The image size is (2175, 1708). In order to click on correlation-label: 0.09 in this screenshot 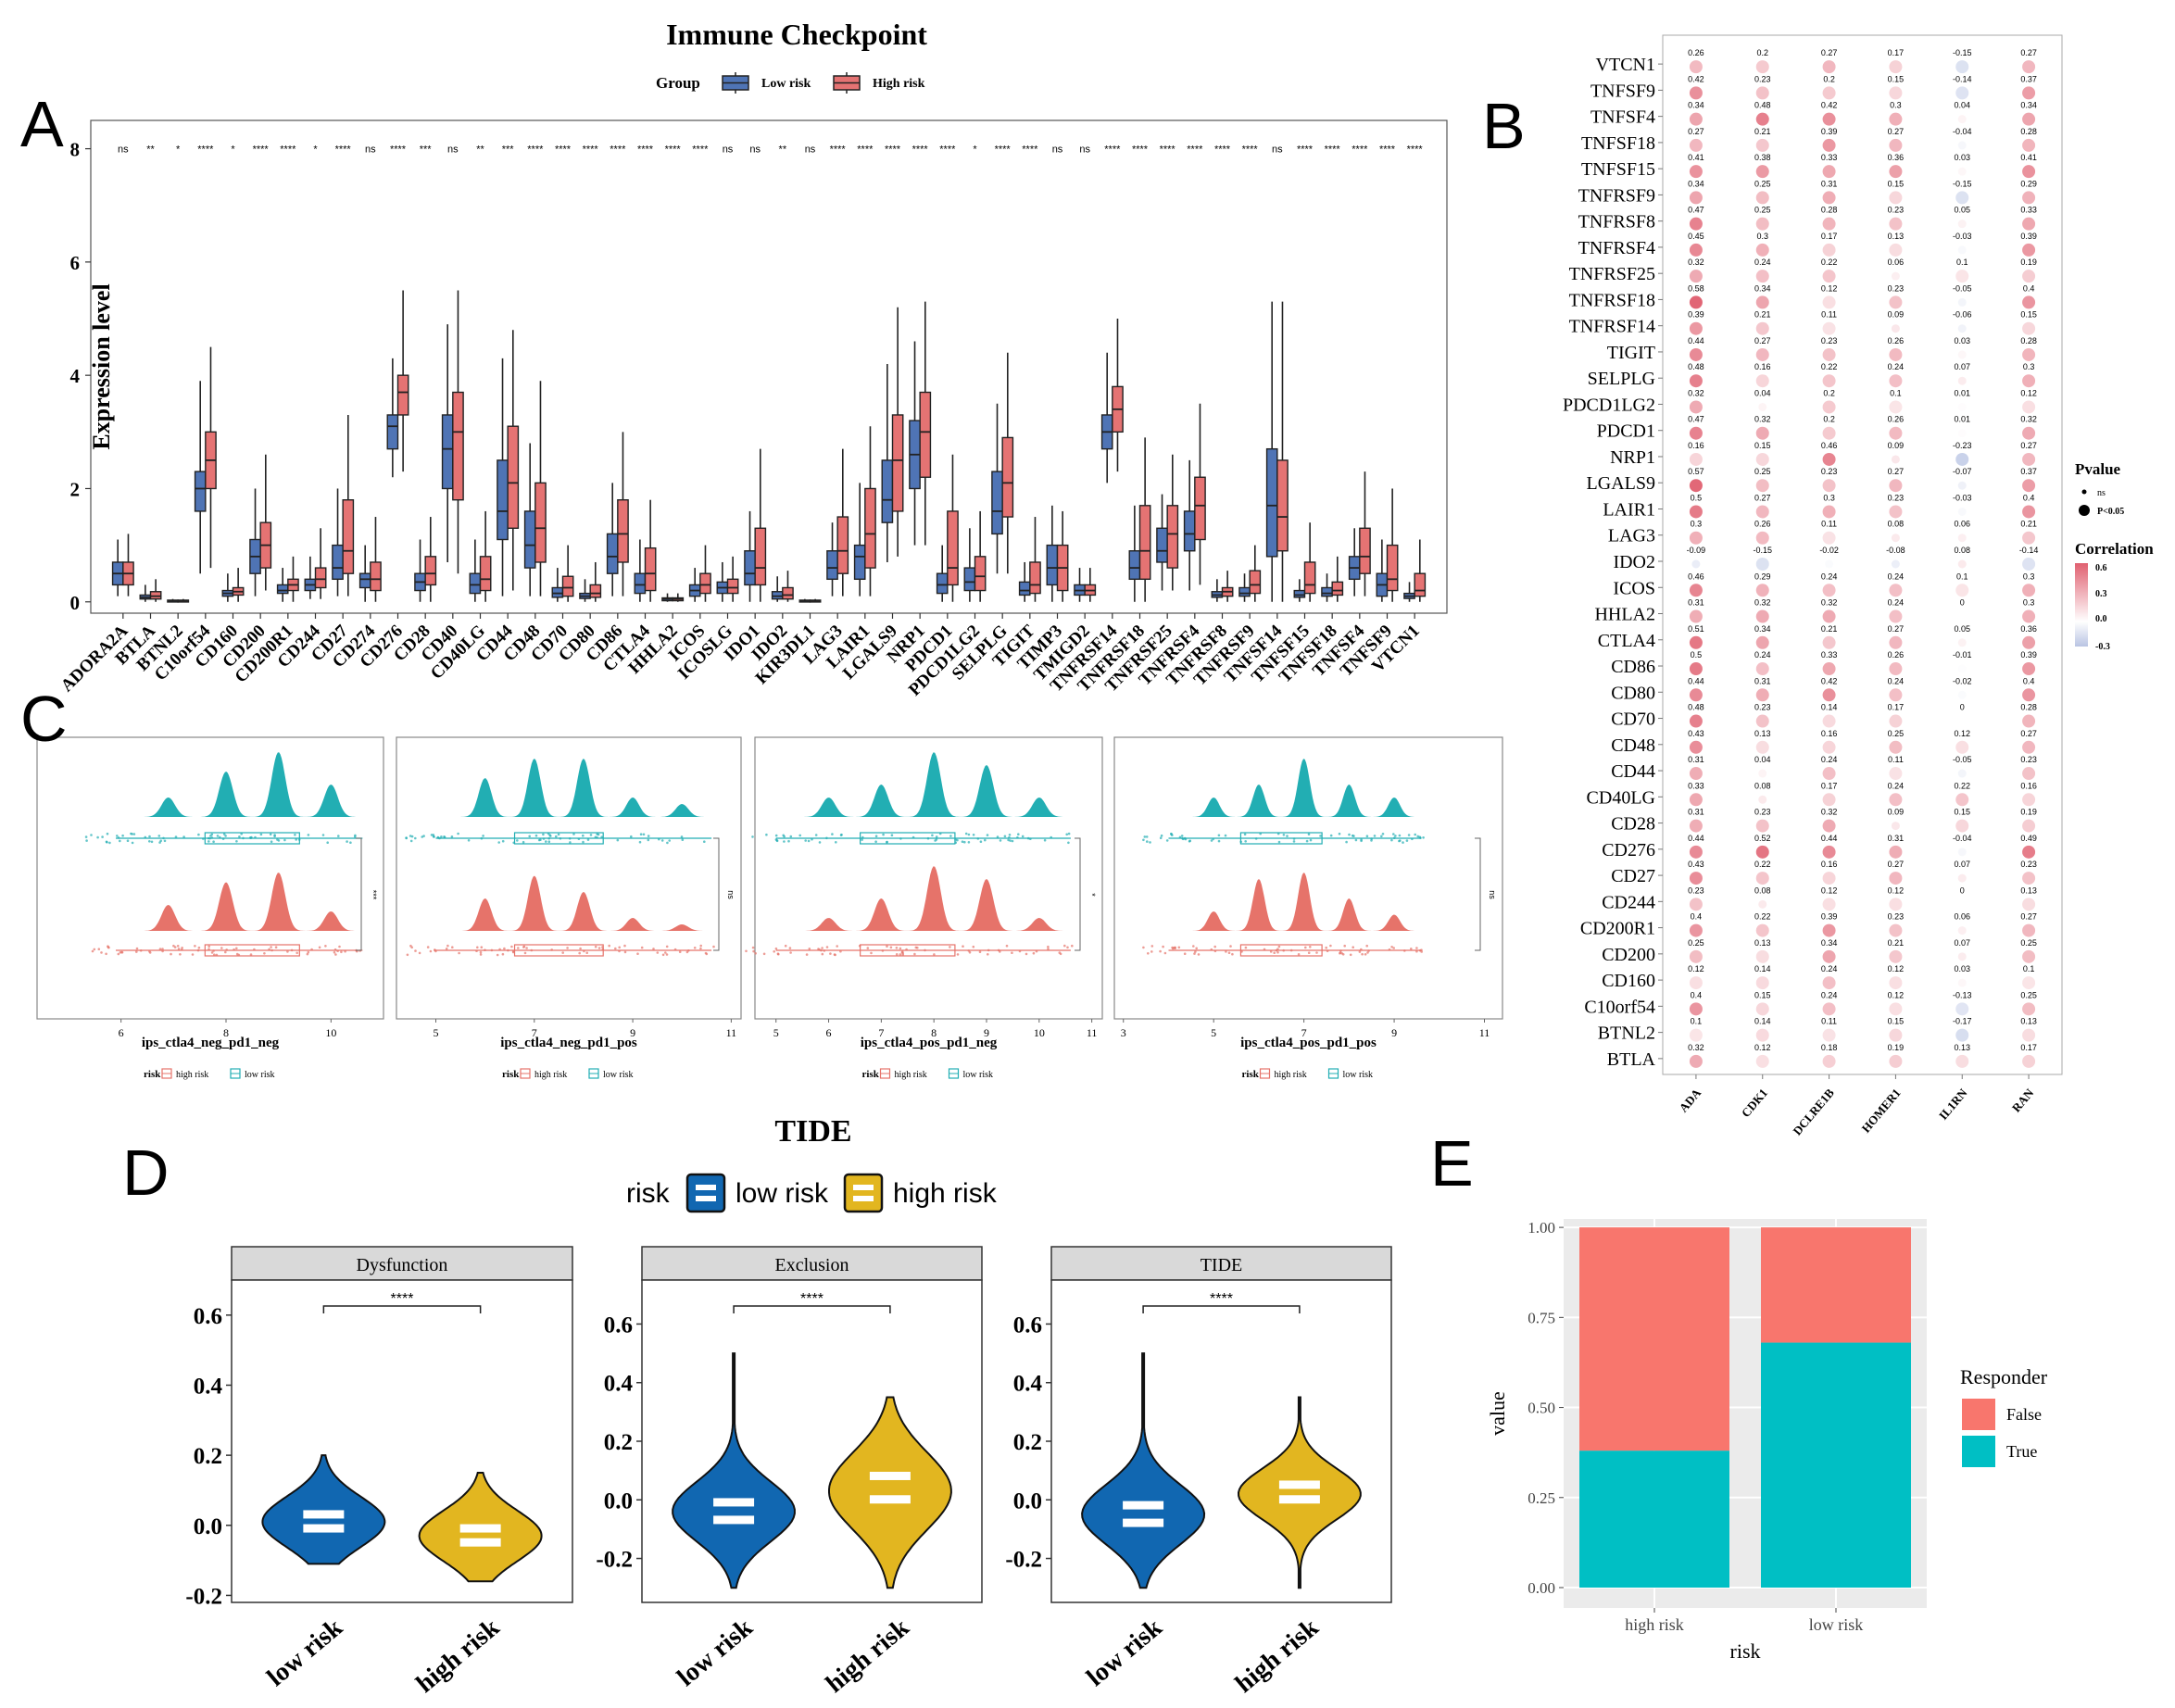, I will do `click(1896, 446)`.